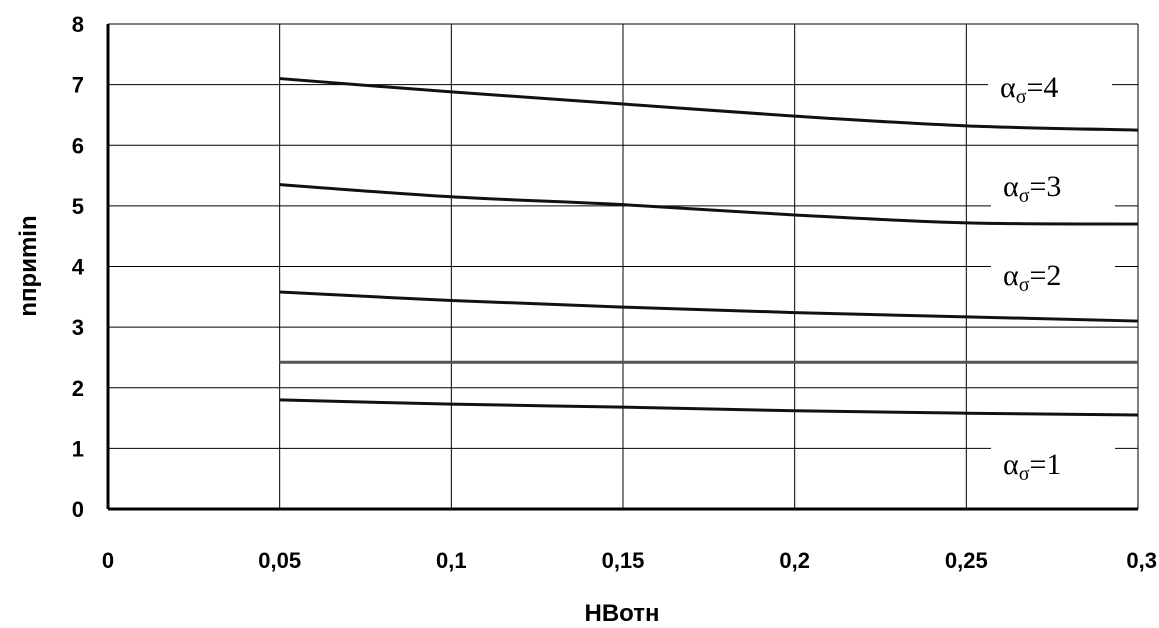 Image resolution: width=1159 pixels, height=628 pixels. Describe the element at coordinates (28, 265) in the screenshot. I see `y-axis-title: nприmin` at that location.